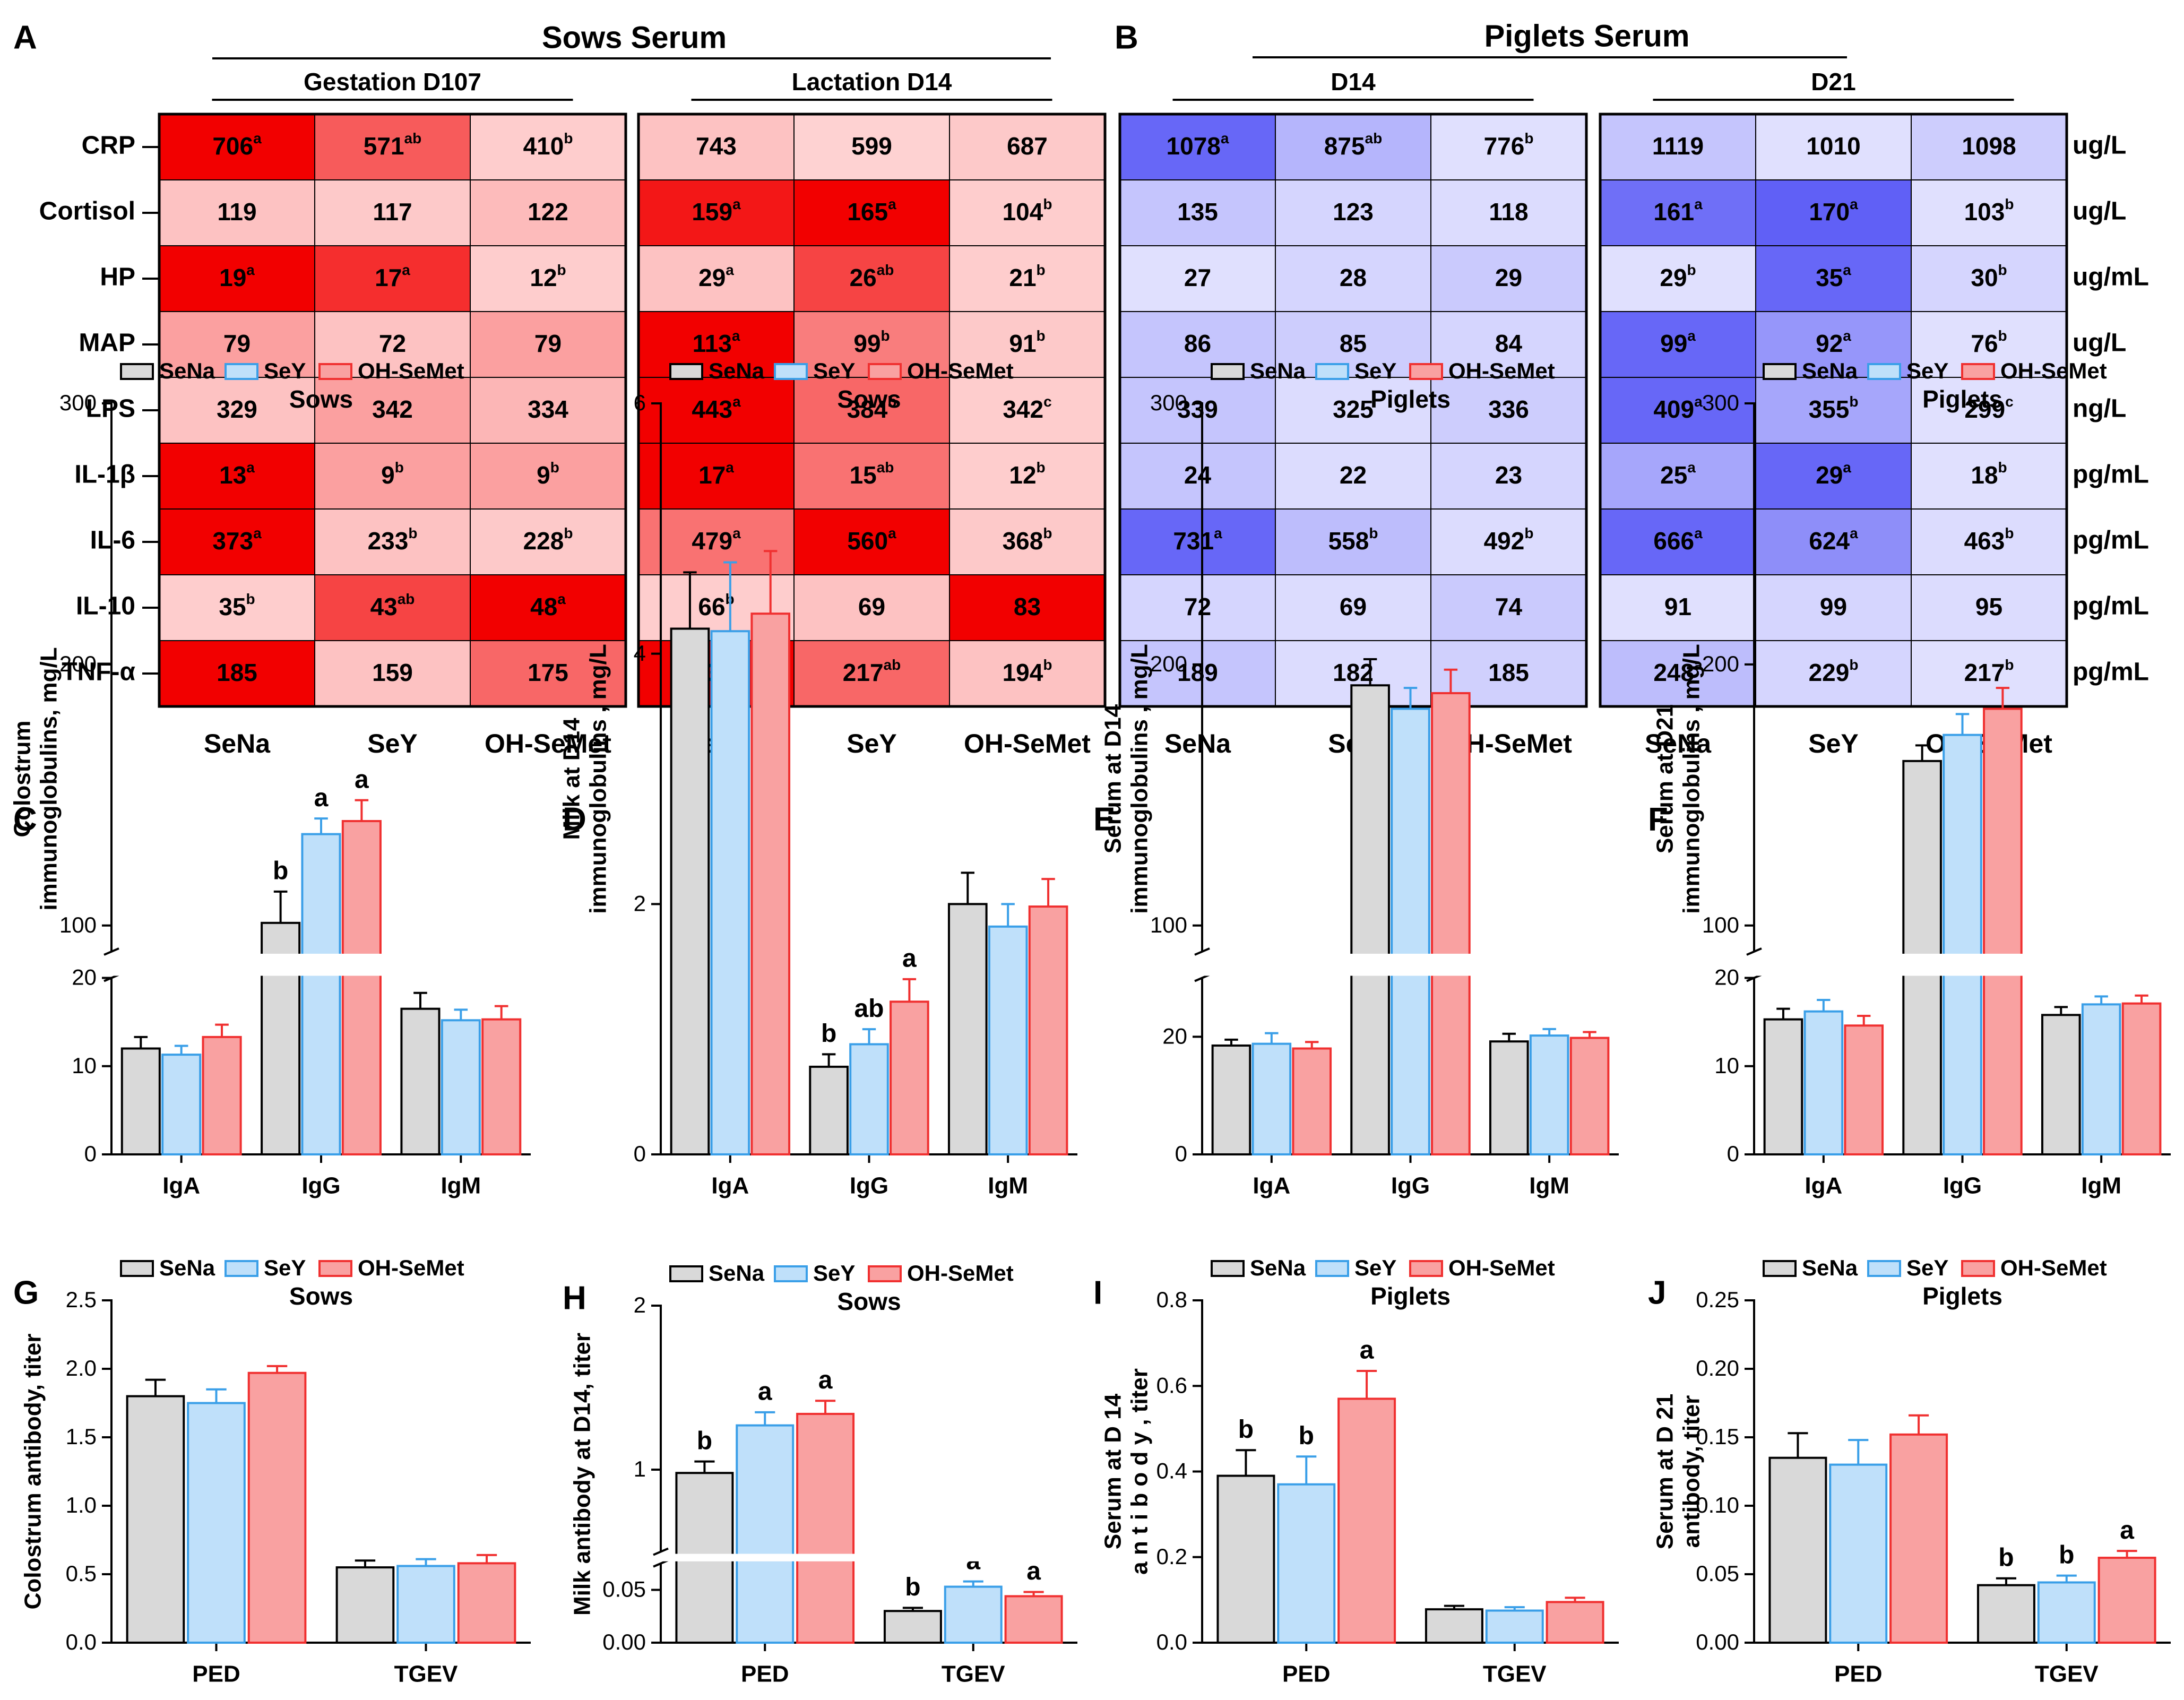 This screenshot has width=2184, height=1700. I want to click on heatmap-cell-value: 72, so click(1197, 606).